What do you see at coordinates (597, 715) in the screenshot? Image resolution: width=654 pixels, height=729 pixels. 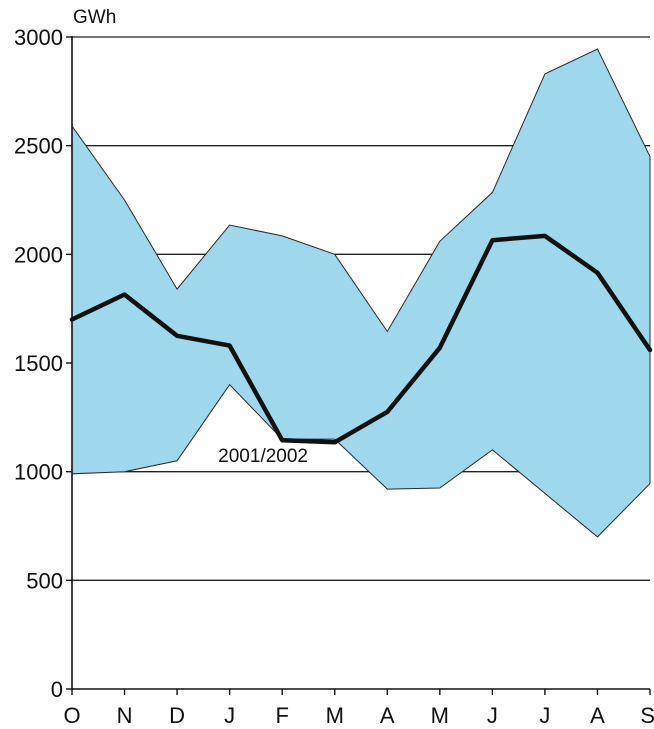 I see `x-tick-label-10: A` at bounding box center [597, 715].